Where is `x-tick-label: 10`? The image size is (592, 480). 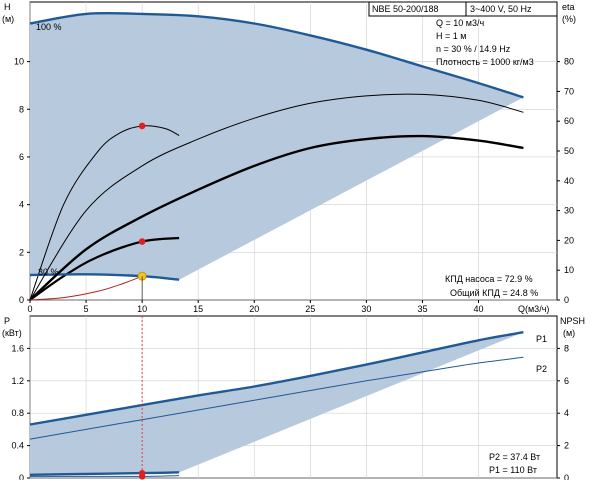
x-tick-label: 10 is located at coordinates (142, 309).